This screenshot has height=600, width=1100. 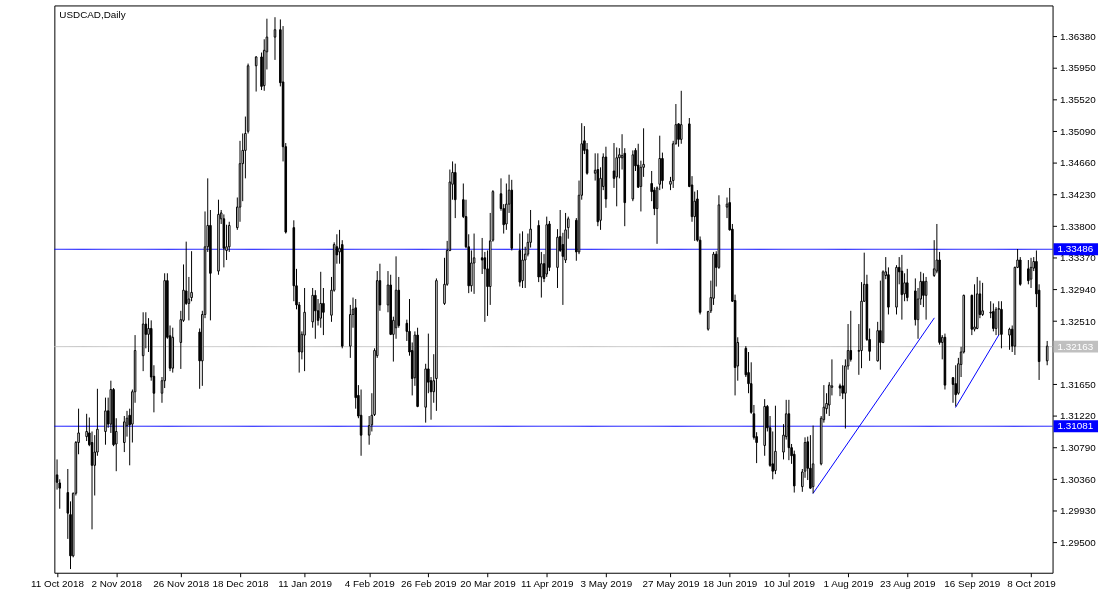 What do you see at coordinates (181, 584) in the screenshot?
I see `x-tick-label: 26 Nov 2018` at bounding box center [181, 584].